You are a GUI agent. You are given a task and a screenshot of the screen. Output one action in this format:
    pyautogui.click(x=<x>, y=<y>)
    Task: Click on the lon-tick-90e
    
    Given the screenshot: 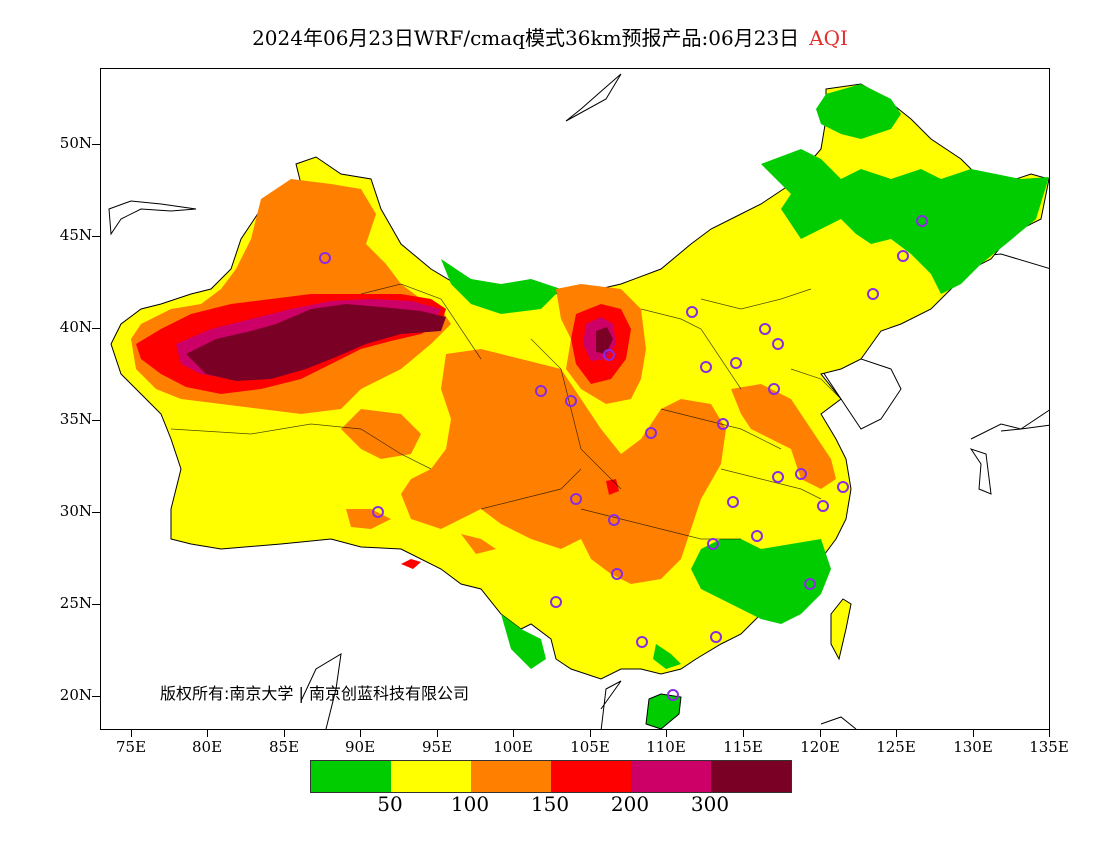 What is the action you would take?
    pyautogui.click(x=360, y=733)
    